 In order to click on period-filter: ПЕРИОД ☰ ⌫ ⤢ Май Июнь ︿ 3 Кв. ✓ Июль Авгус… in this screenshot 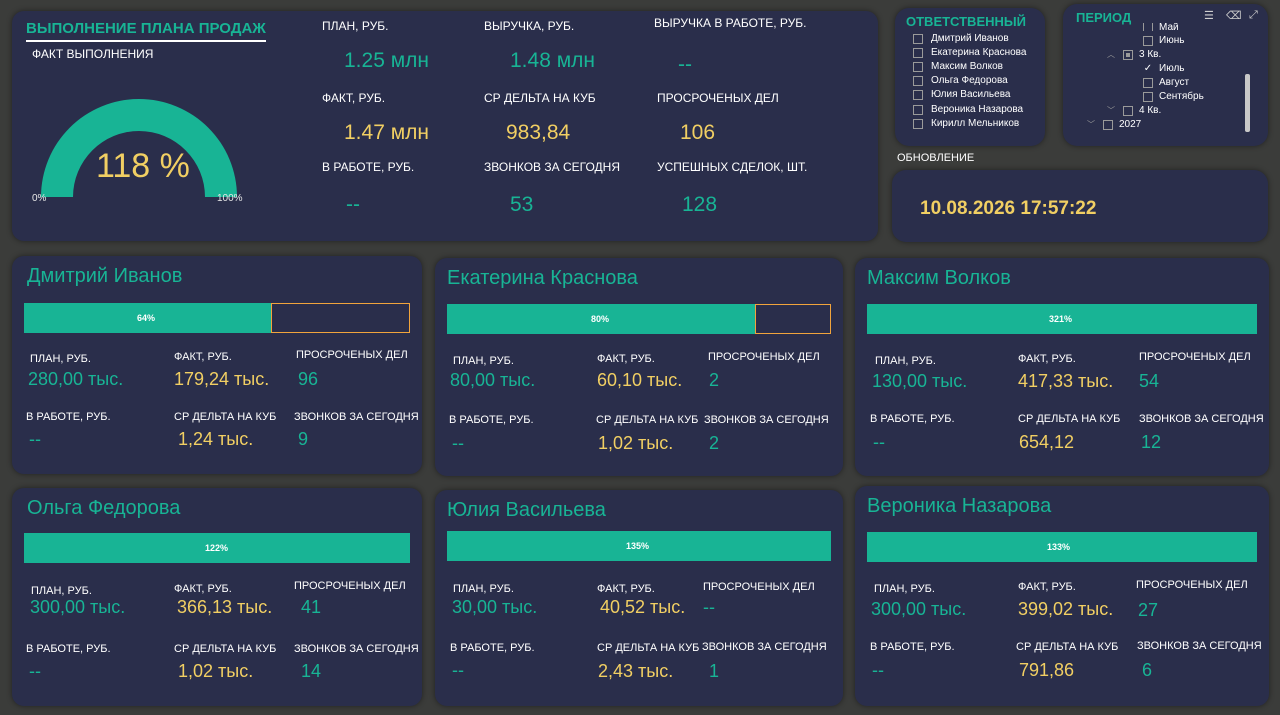, I will do `click(1165, 75)`.